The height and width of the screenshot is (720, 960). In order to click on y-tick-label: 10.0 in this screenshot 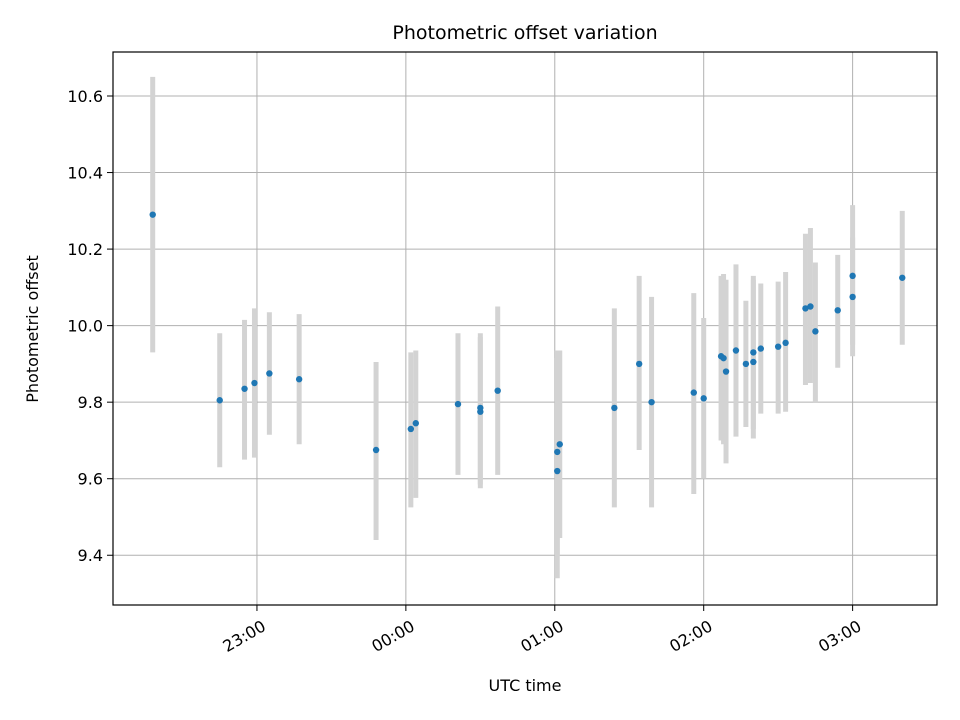, I will do `click(85, 326)`.